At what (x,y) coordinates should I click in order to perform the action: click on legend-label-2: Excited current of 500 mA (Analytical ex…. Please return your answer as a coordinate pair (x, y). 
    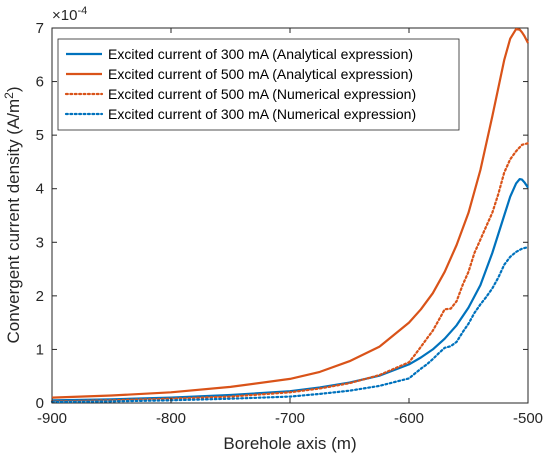
    Looking at the image, I should click on (260, 74).